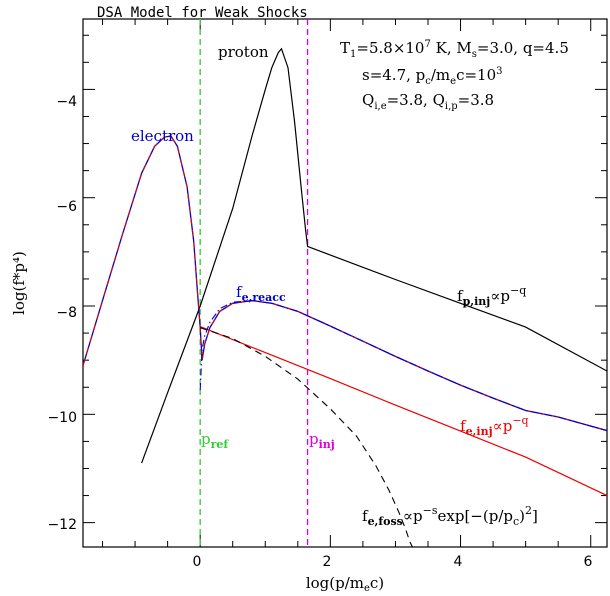 Image resolution: width=610 pixels, height=596 pixels. I want to click on y-tick-labels: −12 −10 −8 −6 −4, so click(62, 313).